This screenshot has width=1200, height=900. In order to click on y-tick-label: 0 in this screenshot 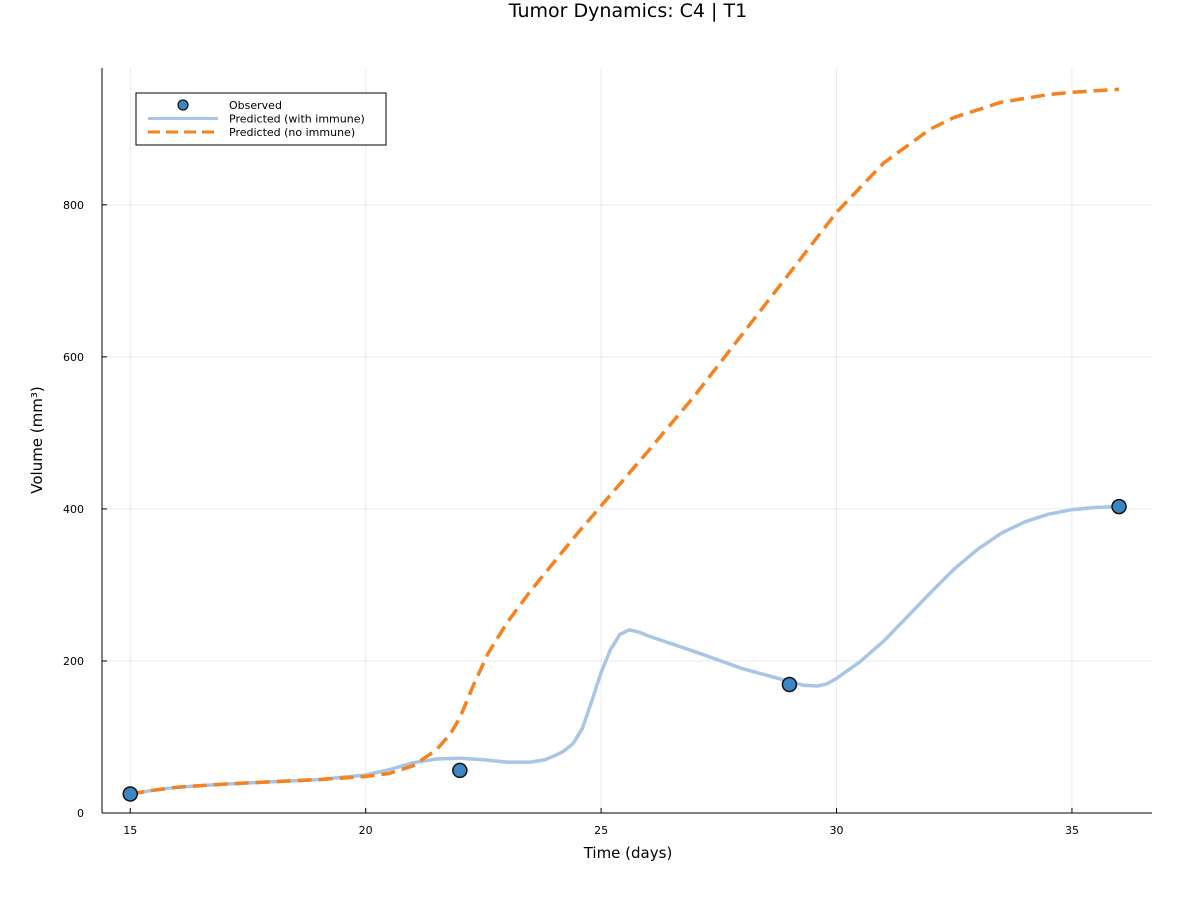, I will do `click(80, 813)`.